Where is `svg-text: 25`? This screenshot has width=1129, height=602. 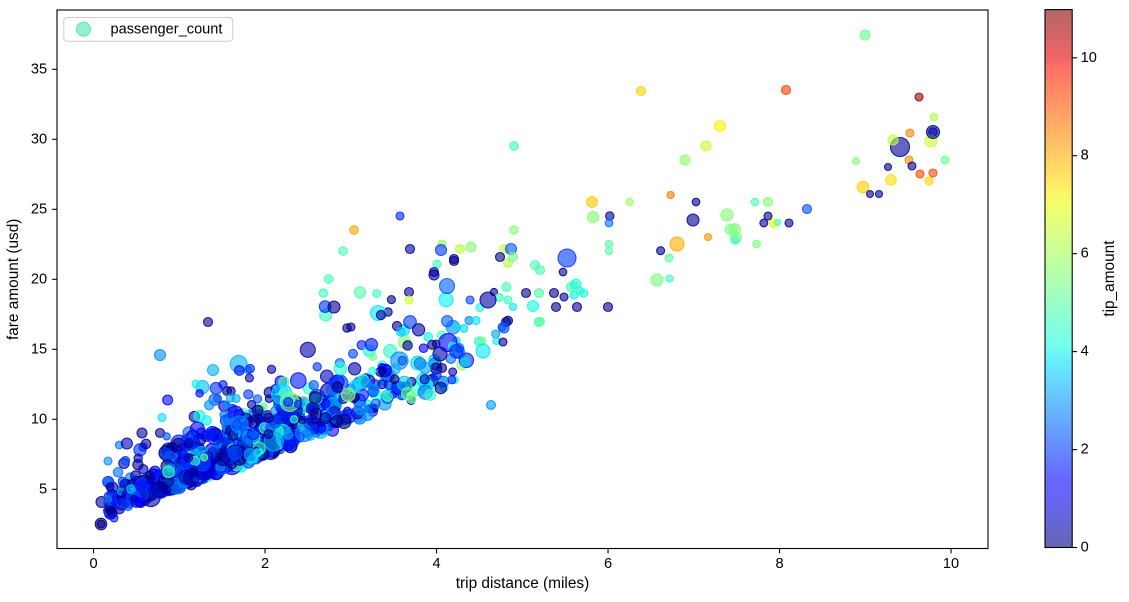 svg-text: 25 is located at coordinates (39, 209).